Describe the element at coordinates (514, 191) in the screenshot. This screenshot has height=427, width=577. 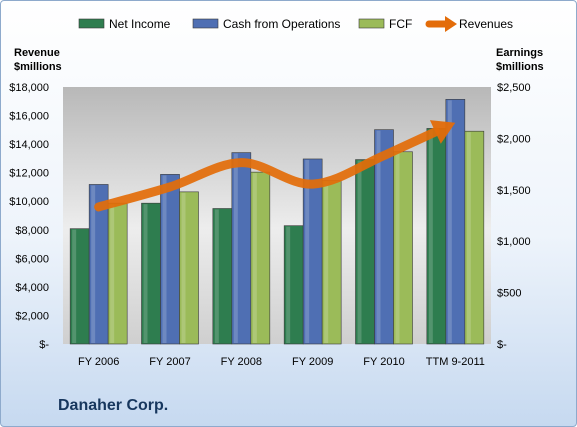
I see `right-tick-label: $1,500` at that location.